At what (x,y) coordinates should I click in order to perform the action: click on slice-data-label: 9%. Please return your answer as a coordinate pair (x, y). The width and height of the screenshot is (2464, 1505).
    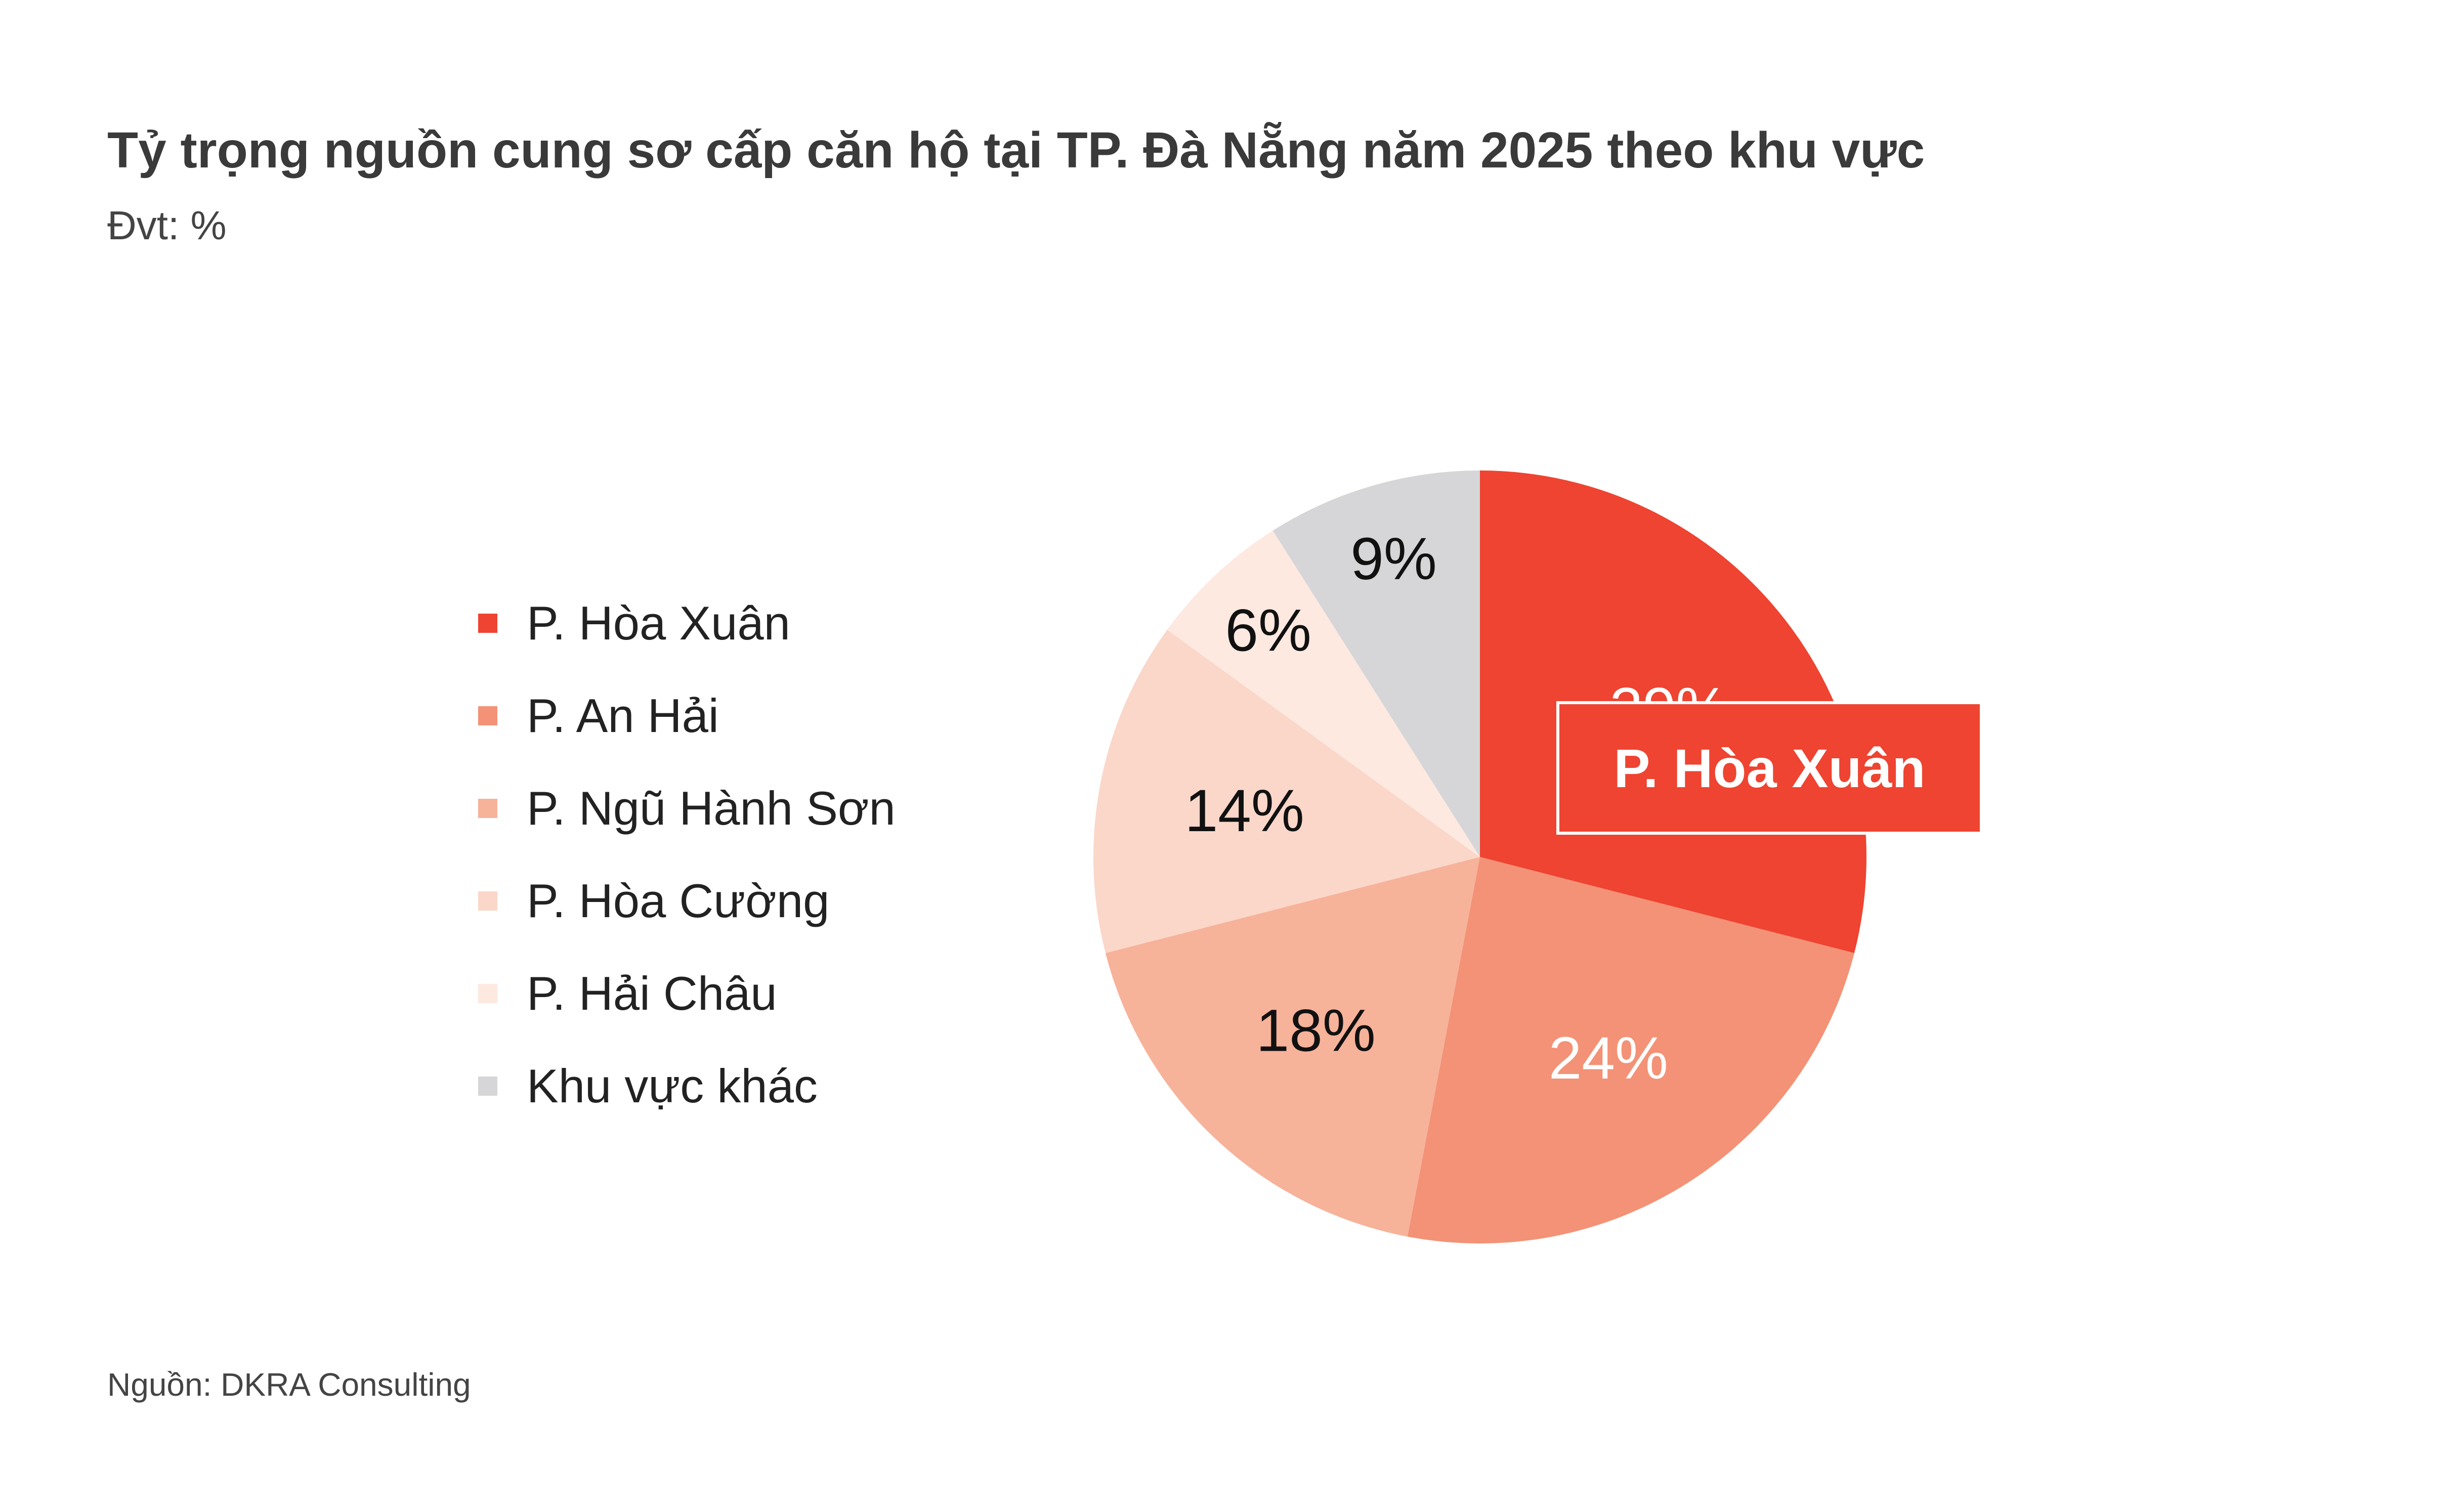
    Looking at the image, I should click on (1393, 559).